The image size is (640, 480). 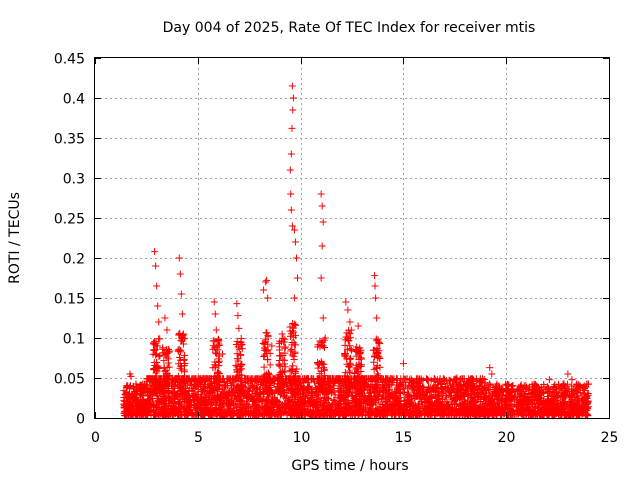 I want to click on y-tick-label: 0.05, so click(x=69, y=380).